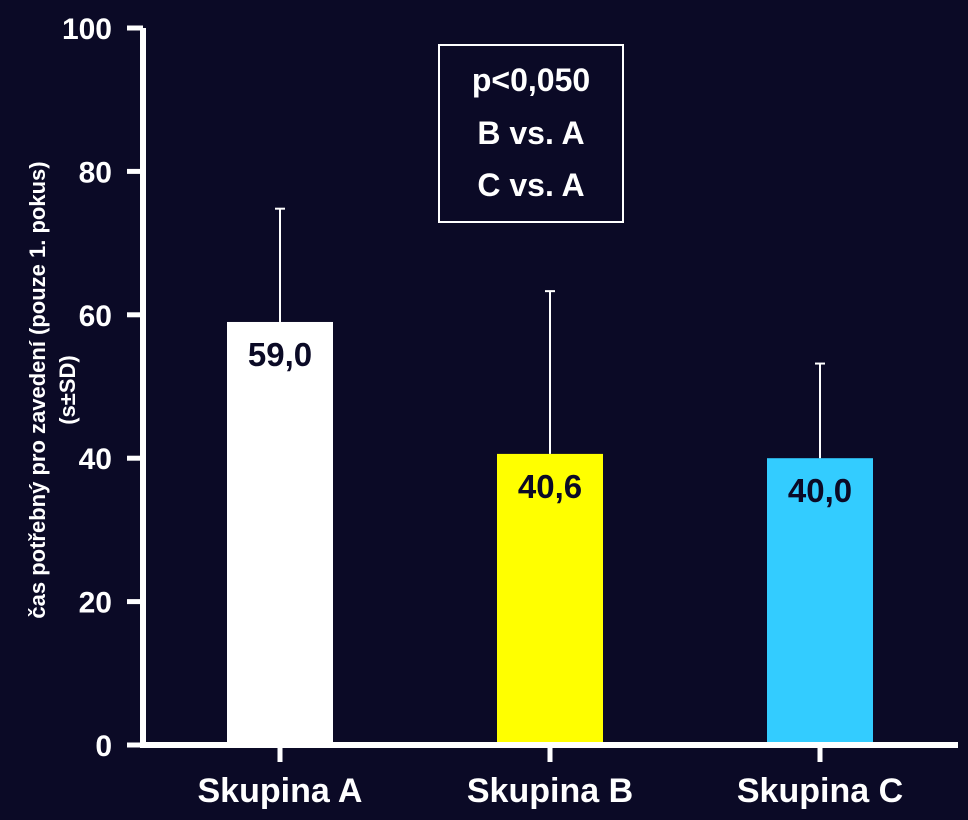 The image size is (968, 820). Describe the element at coordinates (95, 459) in the screenshot. I see `y-tick-label-40: 40` at that location.